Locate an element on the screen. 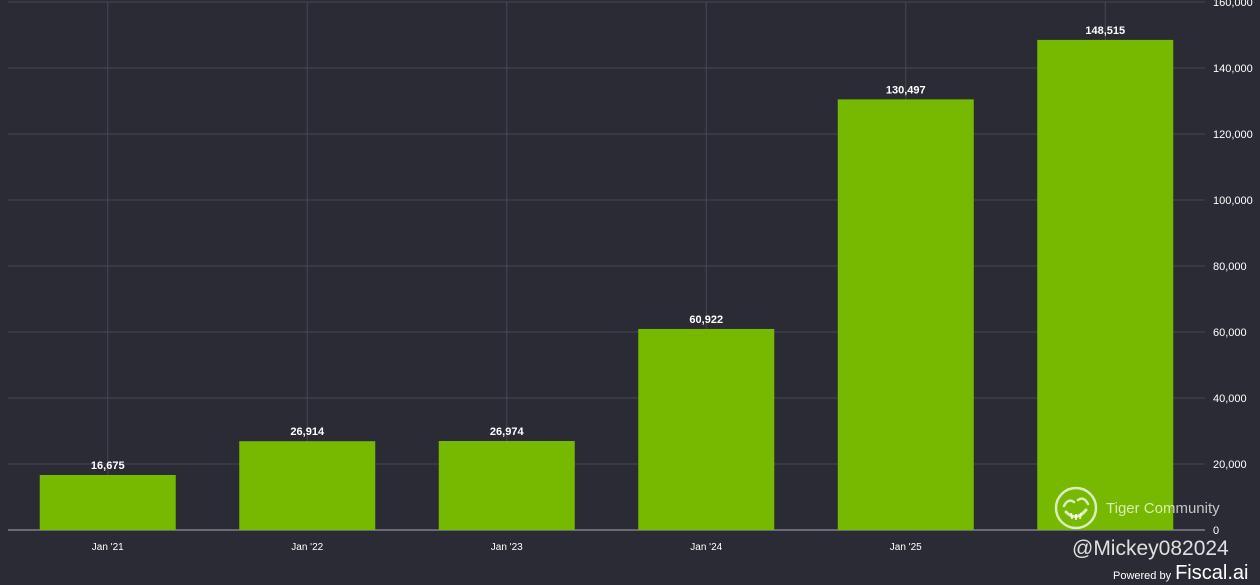  bar-value-label: 60,922 is located at coordinates (706, 320).